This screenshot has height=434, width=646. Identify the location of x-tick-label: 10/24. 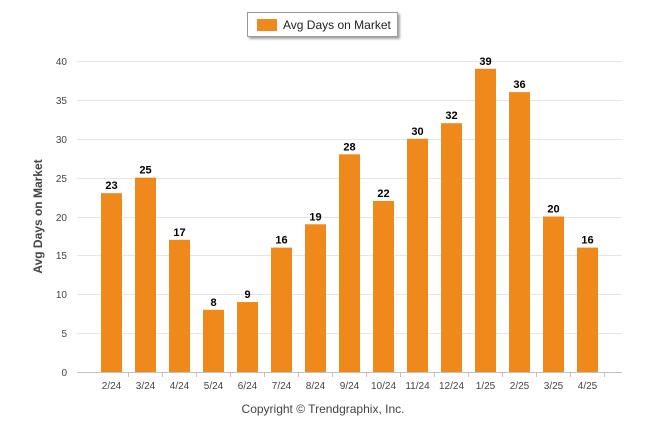
(383, 386).